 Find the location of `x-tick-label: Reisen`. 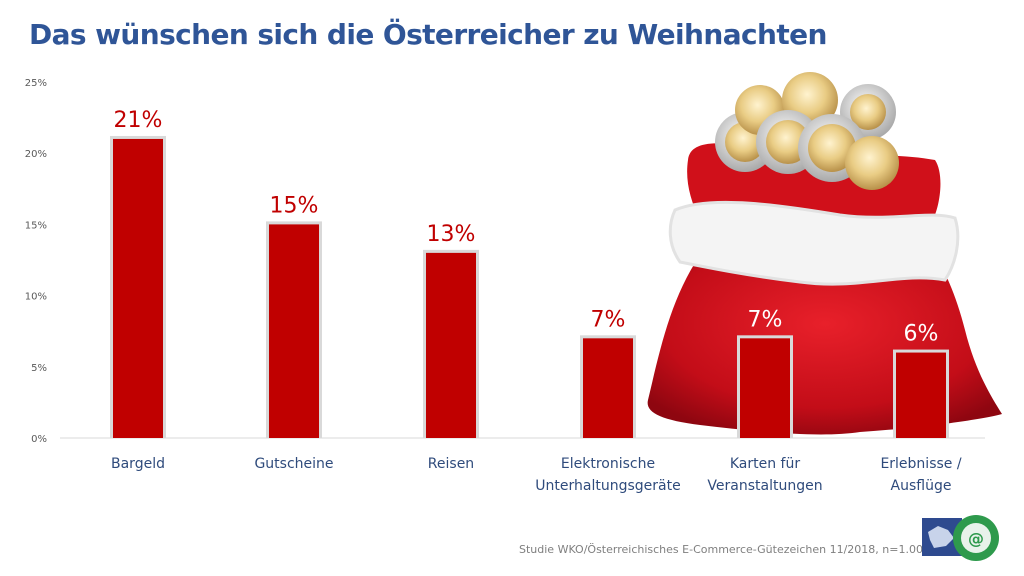

x-tick-label: Reisen is located at coordinates (451, 464).